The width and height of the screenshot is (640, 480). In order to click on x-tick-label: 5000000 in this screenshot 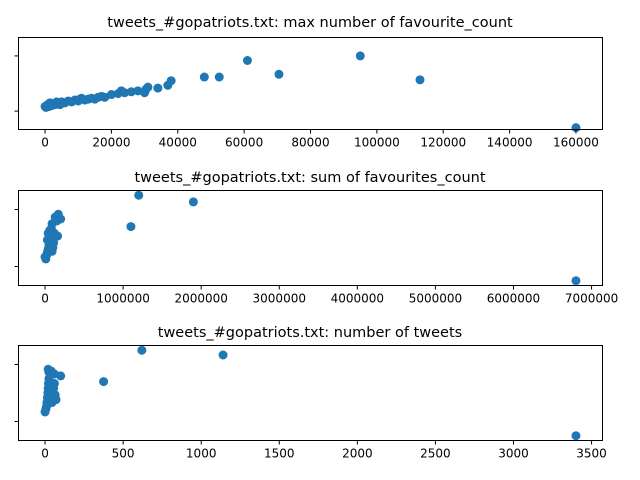, I will do `click(435, 299)`.